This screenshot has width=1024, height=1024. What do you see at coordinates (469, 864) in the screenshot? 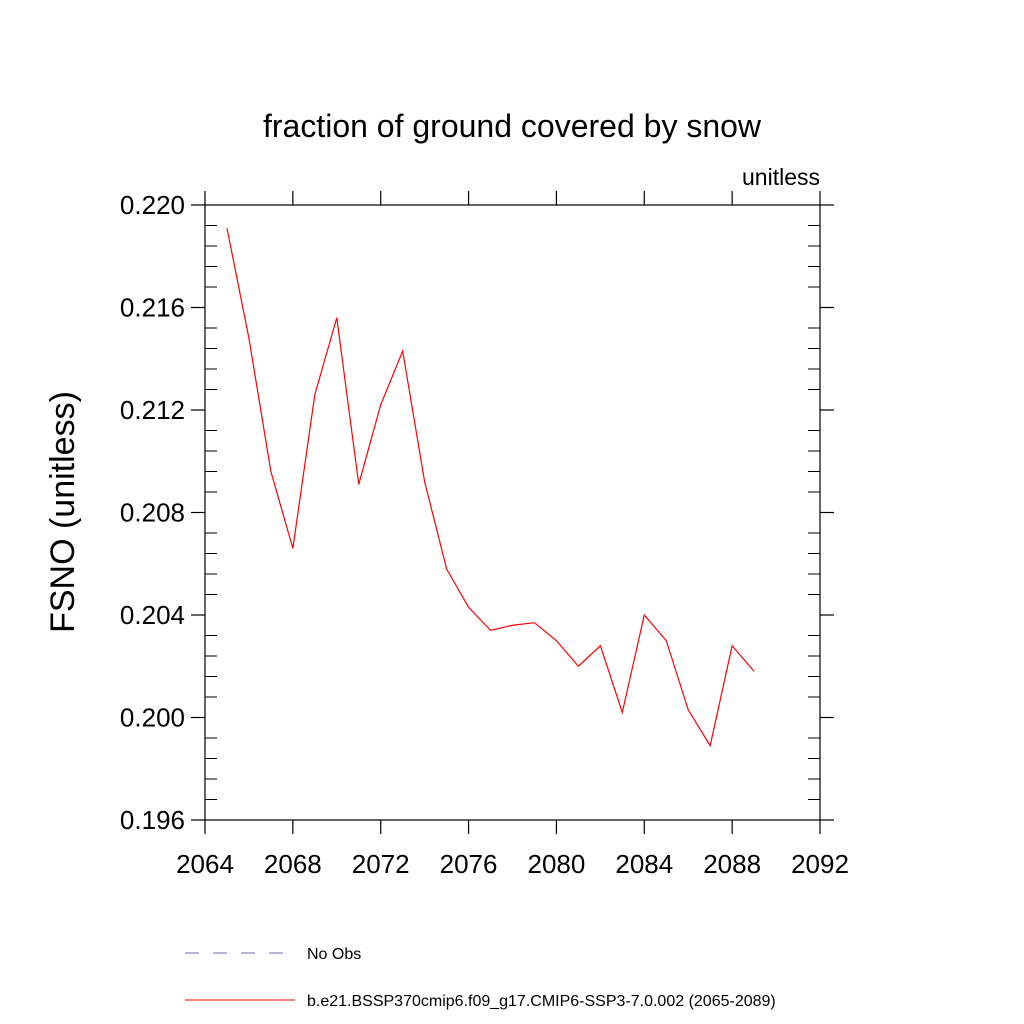
I see `x-tick-label: 2076` at bounding box center [469, 864].